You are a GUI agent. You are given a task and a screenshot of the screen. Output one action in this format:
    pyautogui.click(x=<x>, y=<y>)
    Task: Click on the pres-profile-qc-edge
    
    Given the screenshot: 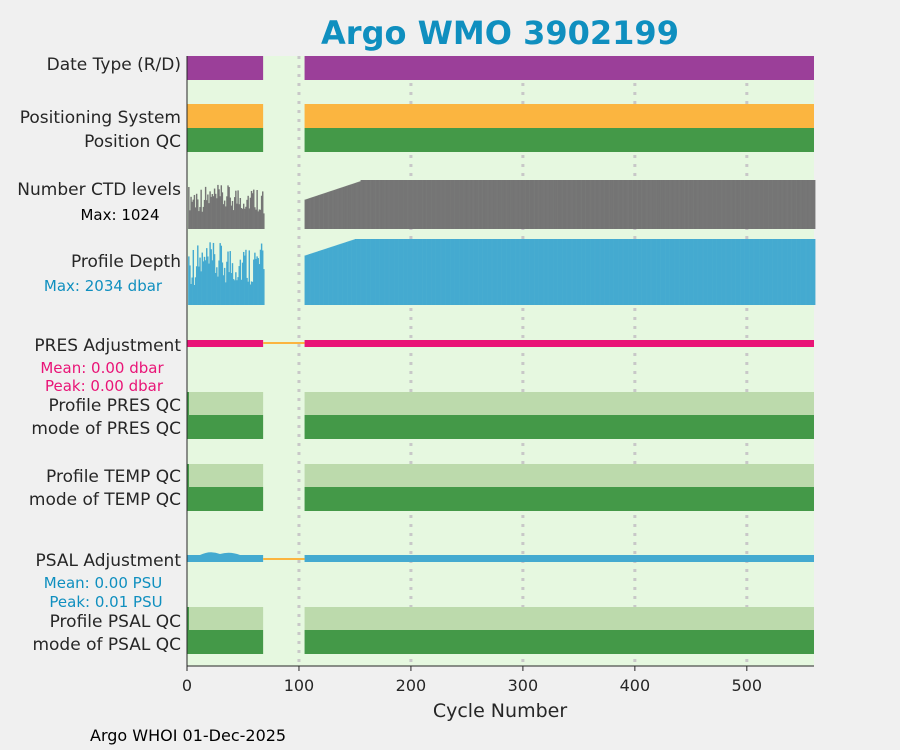 What is the action you would take?
    pyautogui.click(x=188, y=403)
    